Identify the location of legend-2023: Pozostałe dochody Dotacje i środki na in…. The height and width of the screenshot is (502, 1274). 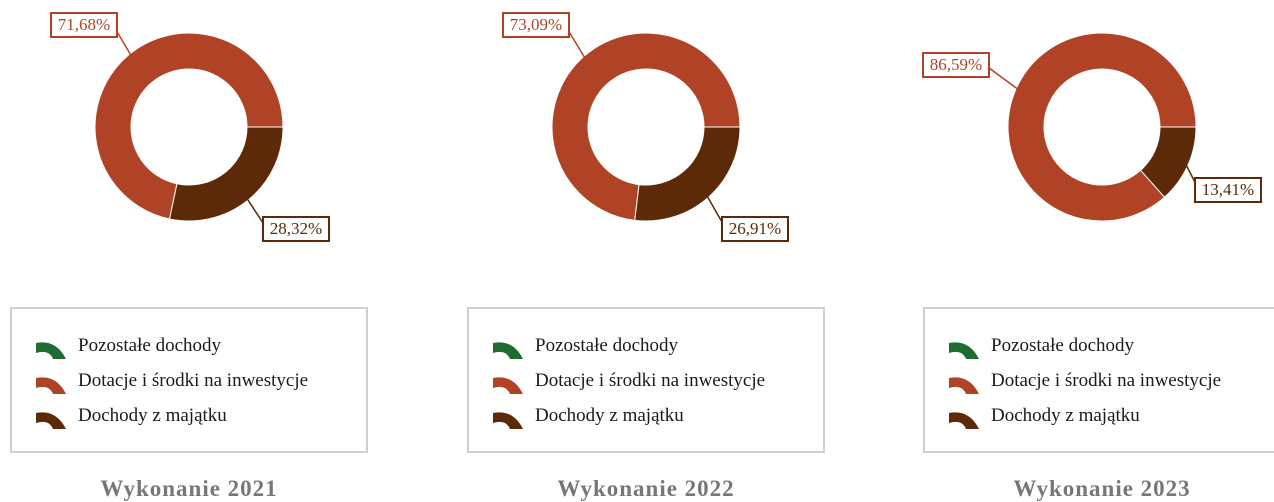
(1098, 380).